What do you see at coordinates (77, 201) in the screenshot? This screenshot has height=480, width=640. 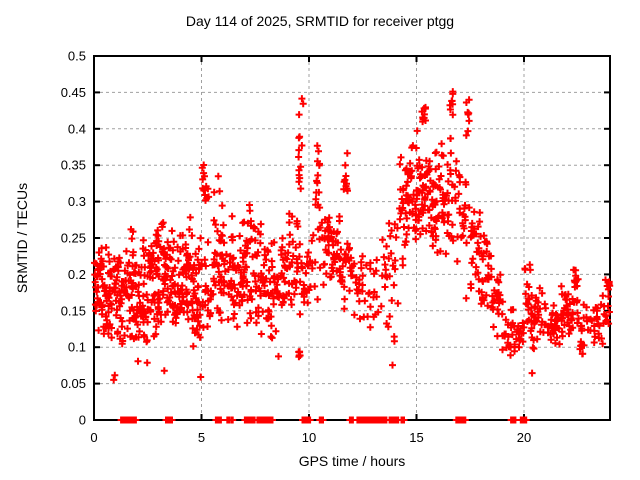 I see `y-tick-label: 0.3` at bounding box center [77, 201].